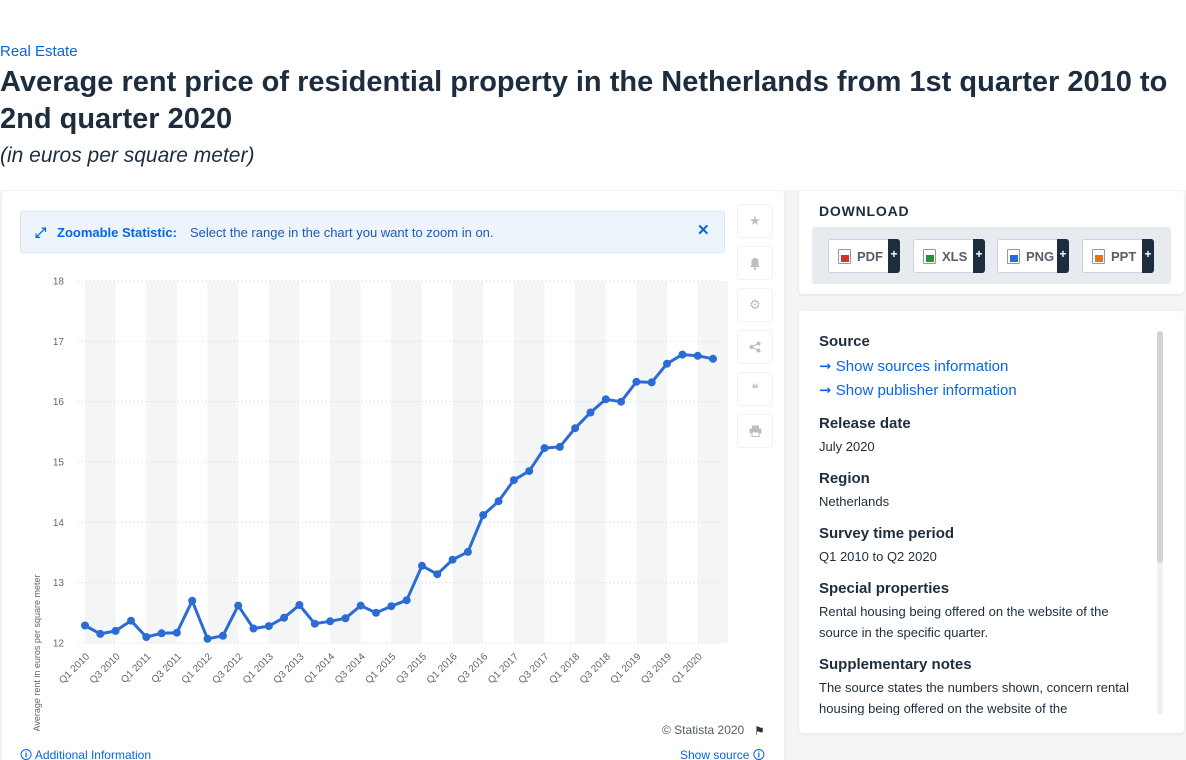 The width and height of the screenshot is (1186, 760). Describe the element at coordinates (703, 730) in the screenshot. I see `credits: © Statista 2020` at that location.